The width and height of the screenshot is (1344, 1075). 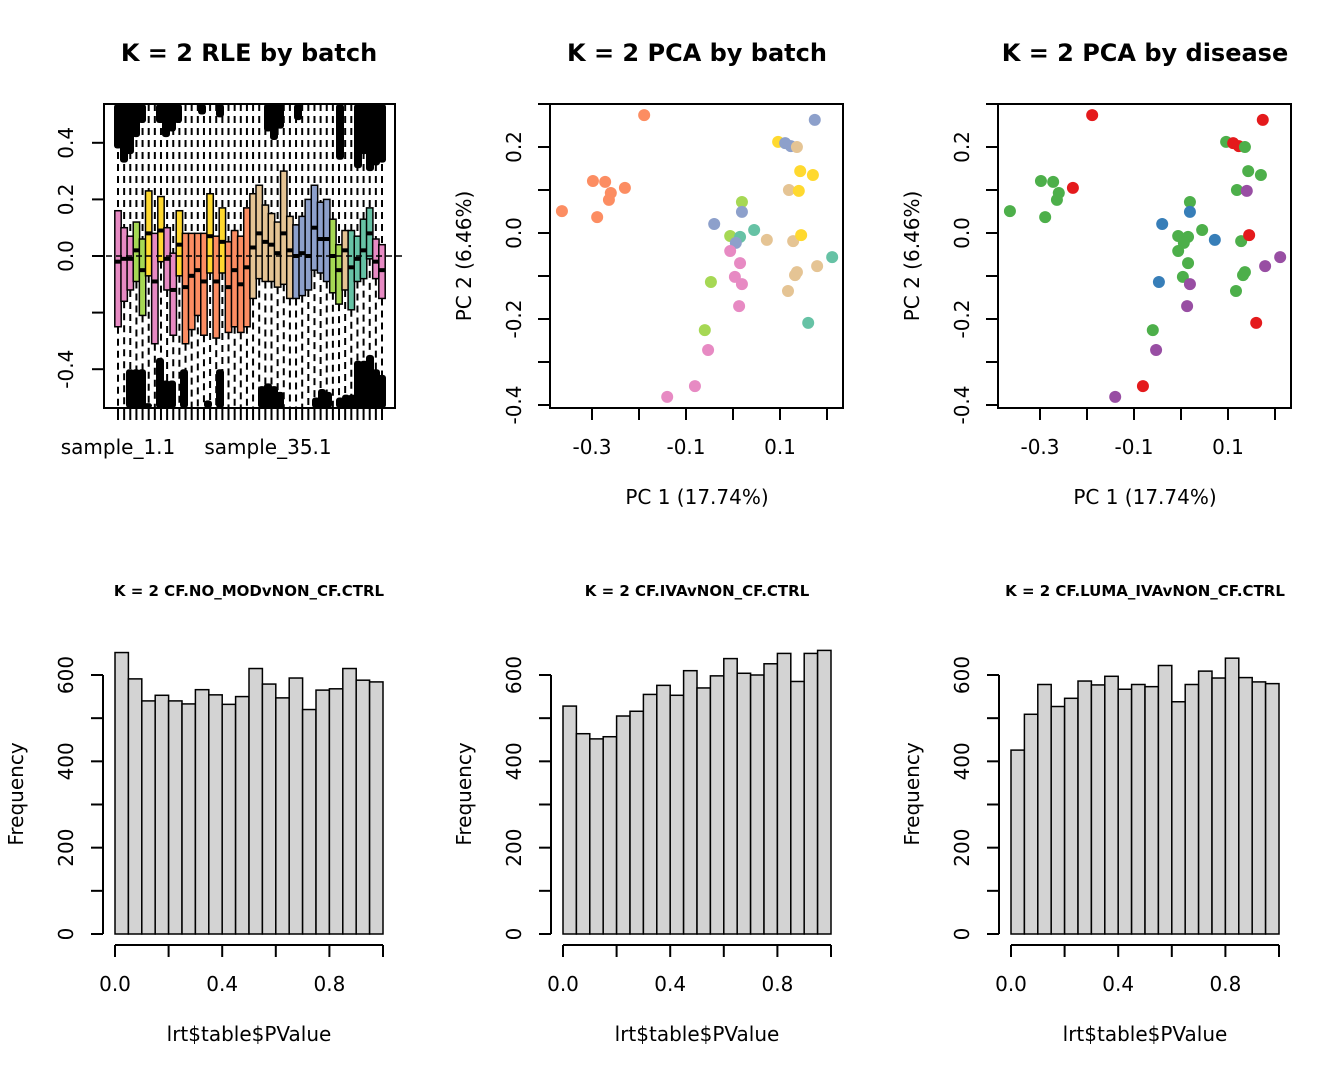 I want to click on hist-ytick-label: 400, so click(x=66, y=761).